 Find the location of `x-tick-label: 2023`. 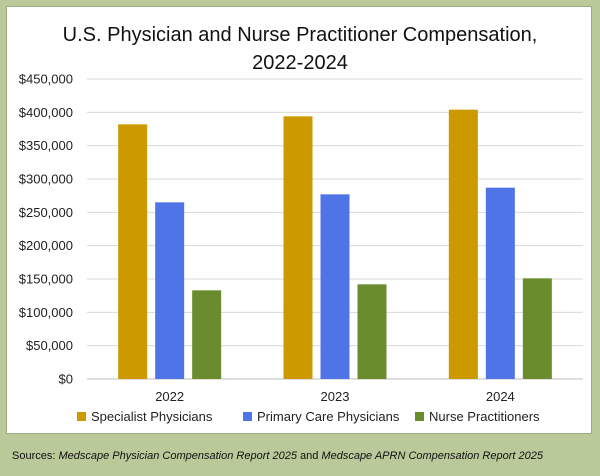

x-tick-label: 2023 is located at coordinates (335, 396).